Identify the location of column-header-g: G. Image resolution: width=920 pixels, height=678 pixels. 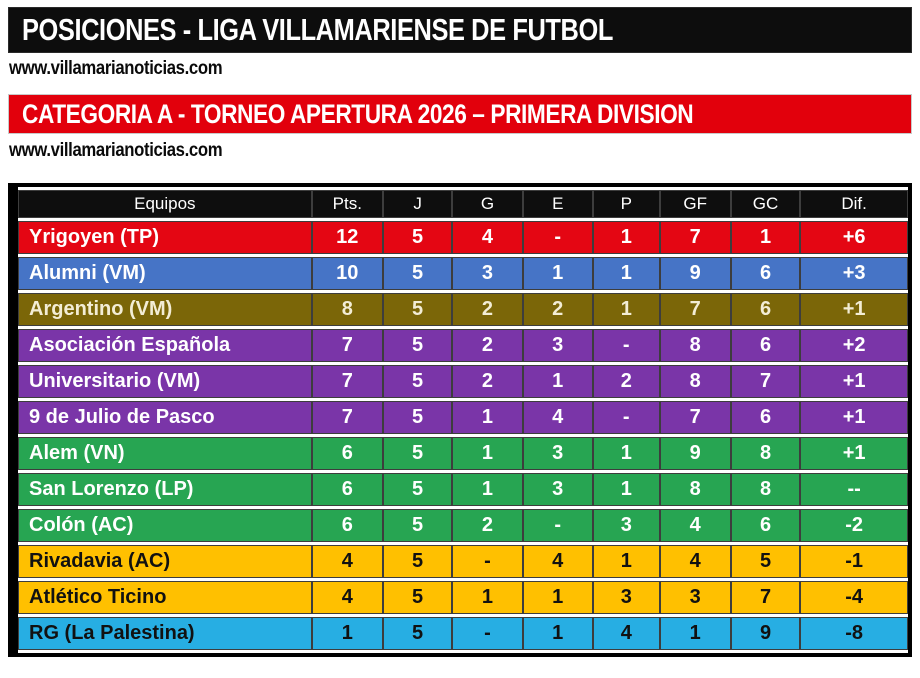
(487, 204).